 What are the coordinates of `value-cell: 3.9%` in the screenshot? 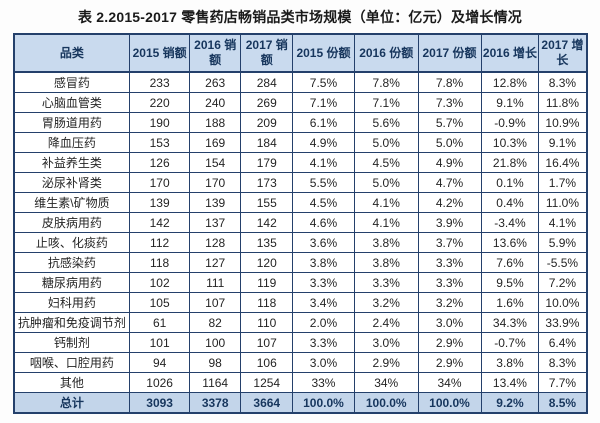 It's located at (449, 222).